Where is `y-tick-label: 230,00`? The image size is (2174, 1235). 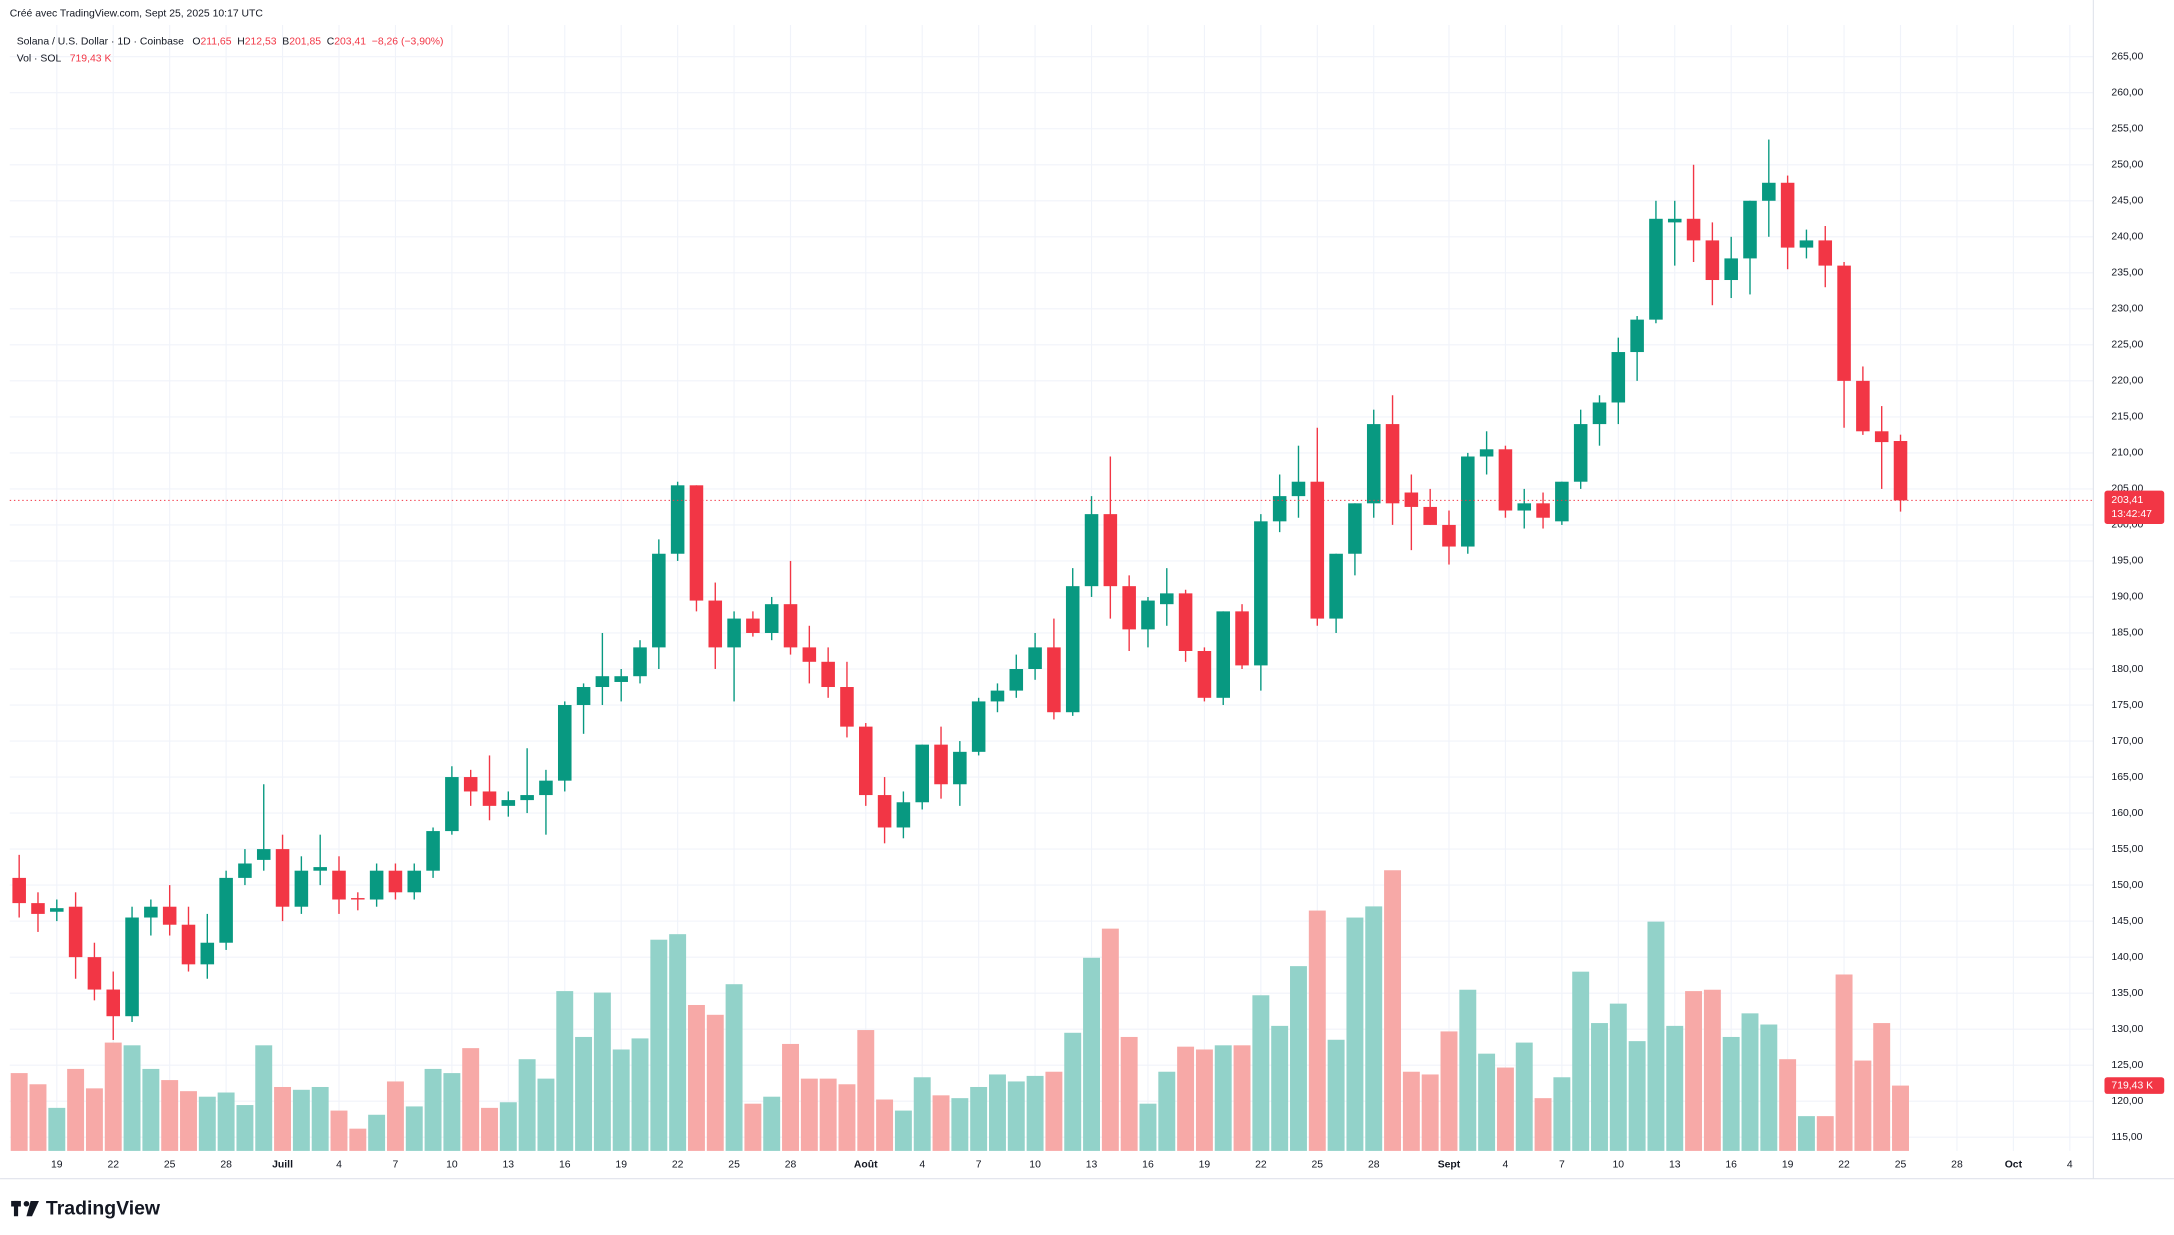 y-tick-label: 230,00 is located at coordinates (2127, 309).